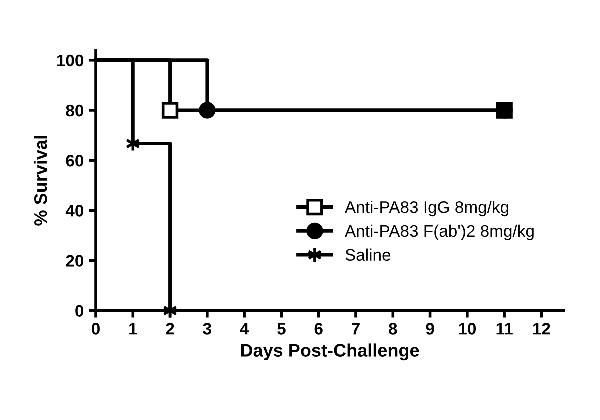 Image resolution: width=600 pixels, height=420 pixels. What do you see at coordinates (134, 329) in the screenshot?
I see `x-tick-label: 1` at bounding box center [134, 329].